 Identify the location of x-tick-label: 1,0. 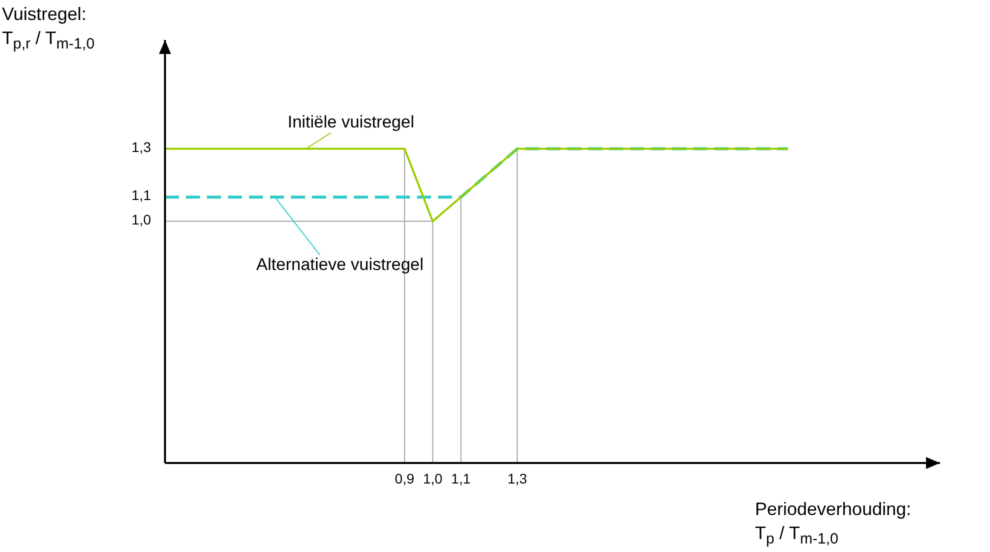
(432, 478).